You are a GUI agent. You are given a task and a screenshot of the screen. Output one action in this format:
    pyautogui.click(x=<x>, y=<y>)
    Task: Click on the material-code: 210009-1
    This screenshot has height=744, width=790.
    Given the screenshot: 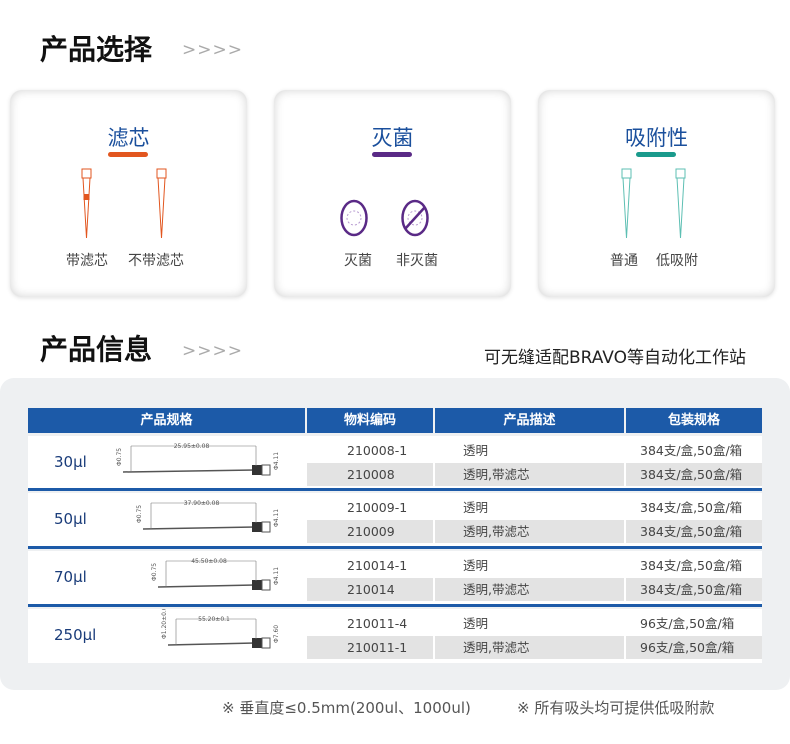 What is the action you would take?
    pyautogui.click(x=377, y=507)
    